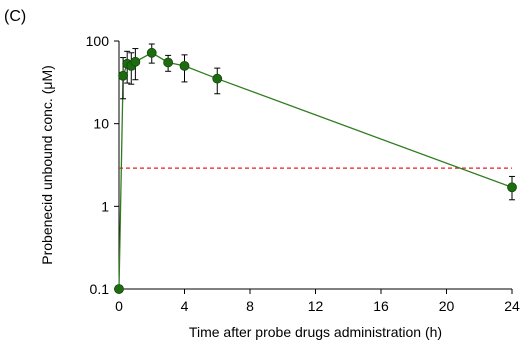  What do you see at coordinates (101, 124) in the screenshot?
I see `y-tick-label: 10` at bounding box center [101, 124].